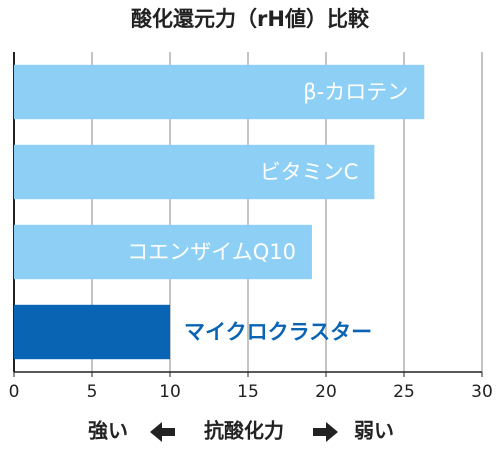 The image size is (500, 454). What do you see at coordinates (250, 19) in the screenshot?
I see `chart-title: 酸化還元力（rH値）比較` at bounding box center [250, 19].